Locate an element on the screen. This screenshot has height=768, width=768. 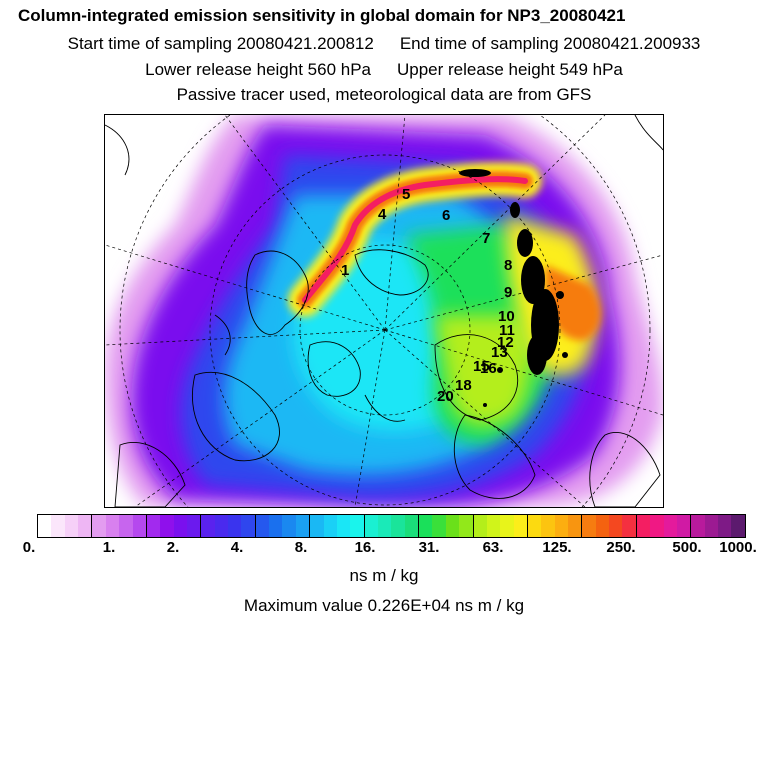
trajectory-label: 12 is located at coordinates (505, 342).